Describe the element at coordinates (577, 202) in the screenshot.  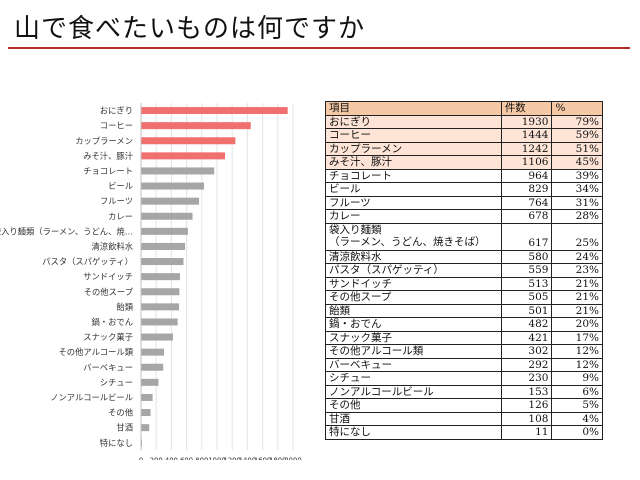
I see `row-percent: 31%` at that location.